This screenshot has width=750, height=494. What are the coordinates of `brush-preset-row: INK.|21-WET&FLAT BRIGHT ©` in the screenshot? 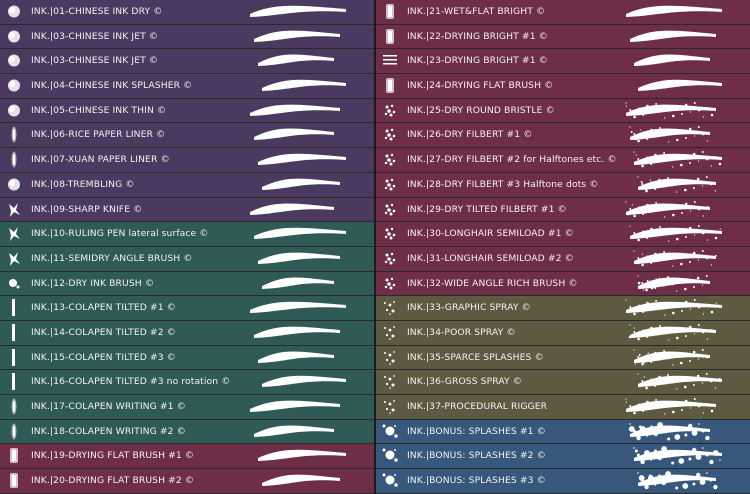 It's located at (563, 12).